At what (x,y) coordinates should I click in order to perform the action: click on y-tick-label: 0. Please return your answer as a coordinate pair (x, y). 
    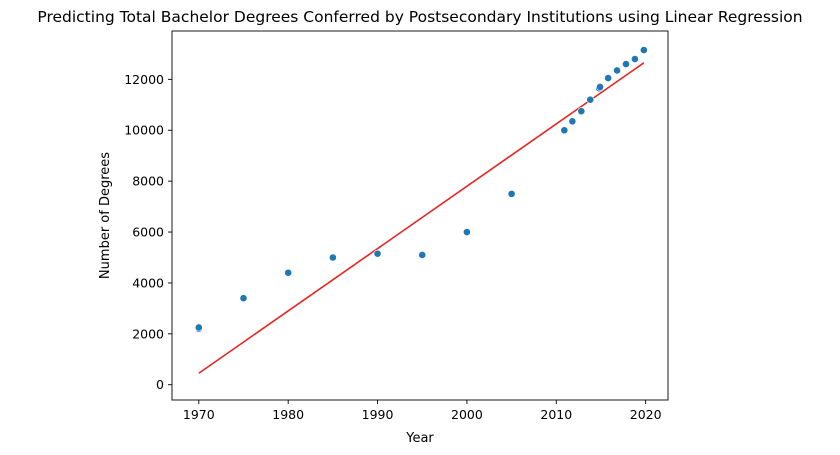
    Looking at the image, I should click on (160, 384).